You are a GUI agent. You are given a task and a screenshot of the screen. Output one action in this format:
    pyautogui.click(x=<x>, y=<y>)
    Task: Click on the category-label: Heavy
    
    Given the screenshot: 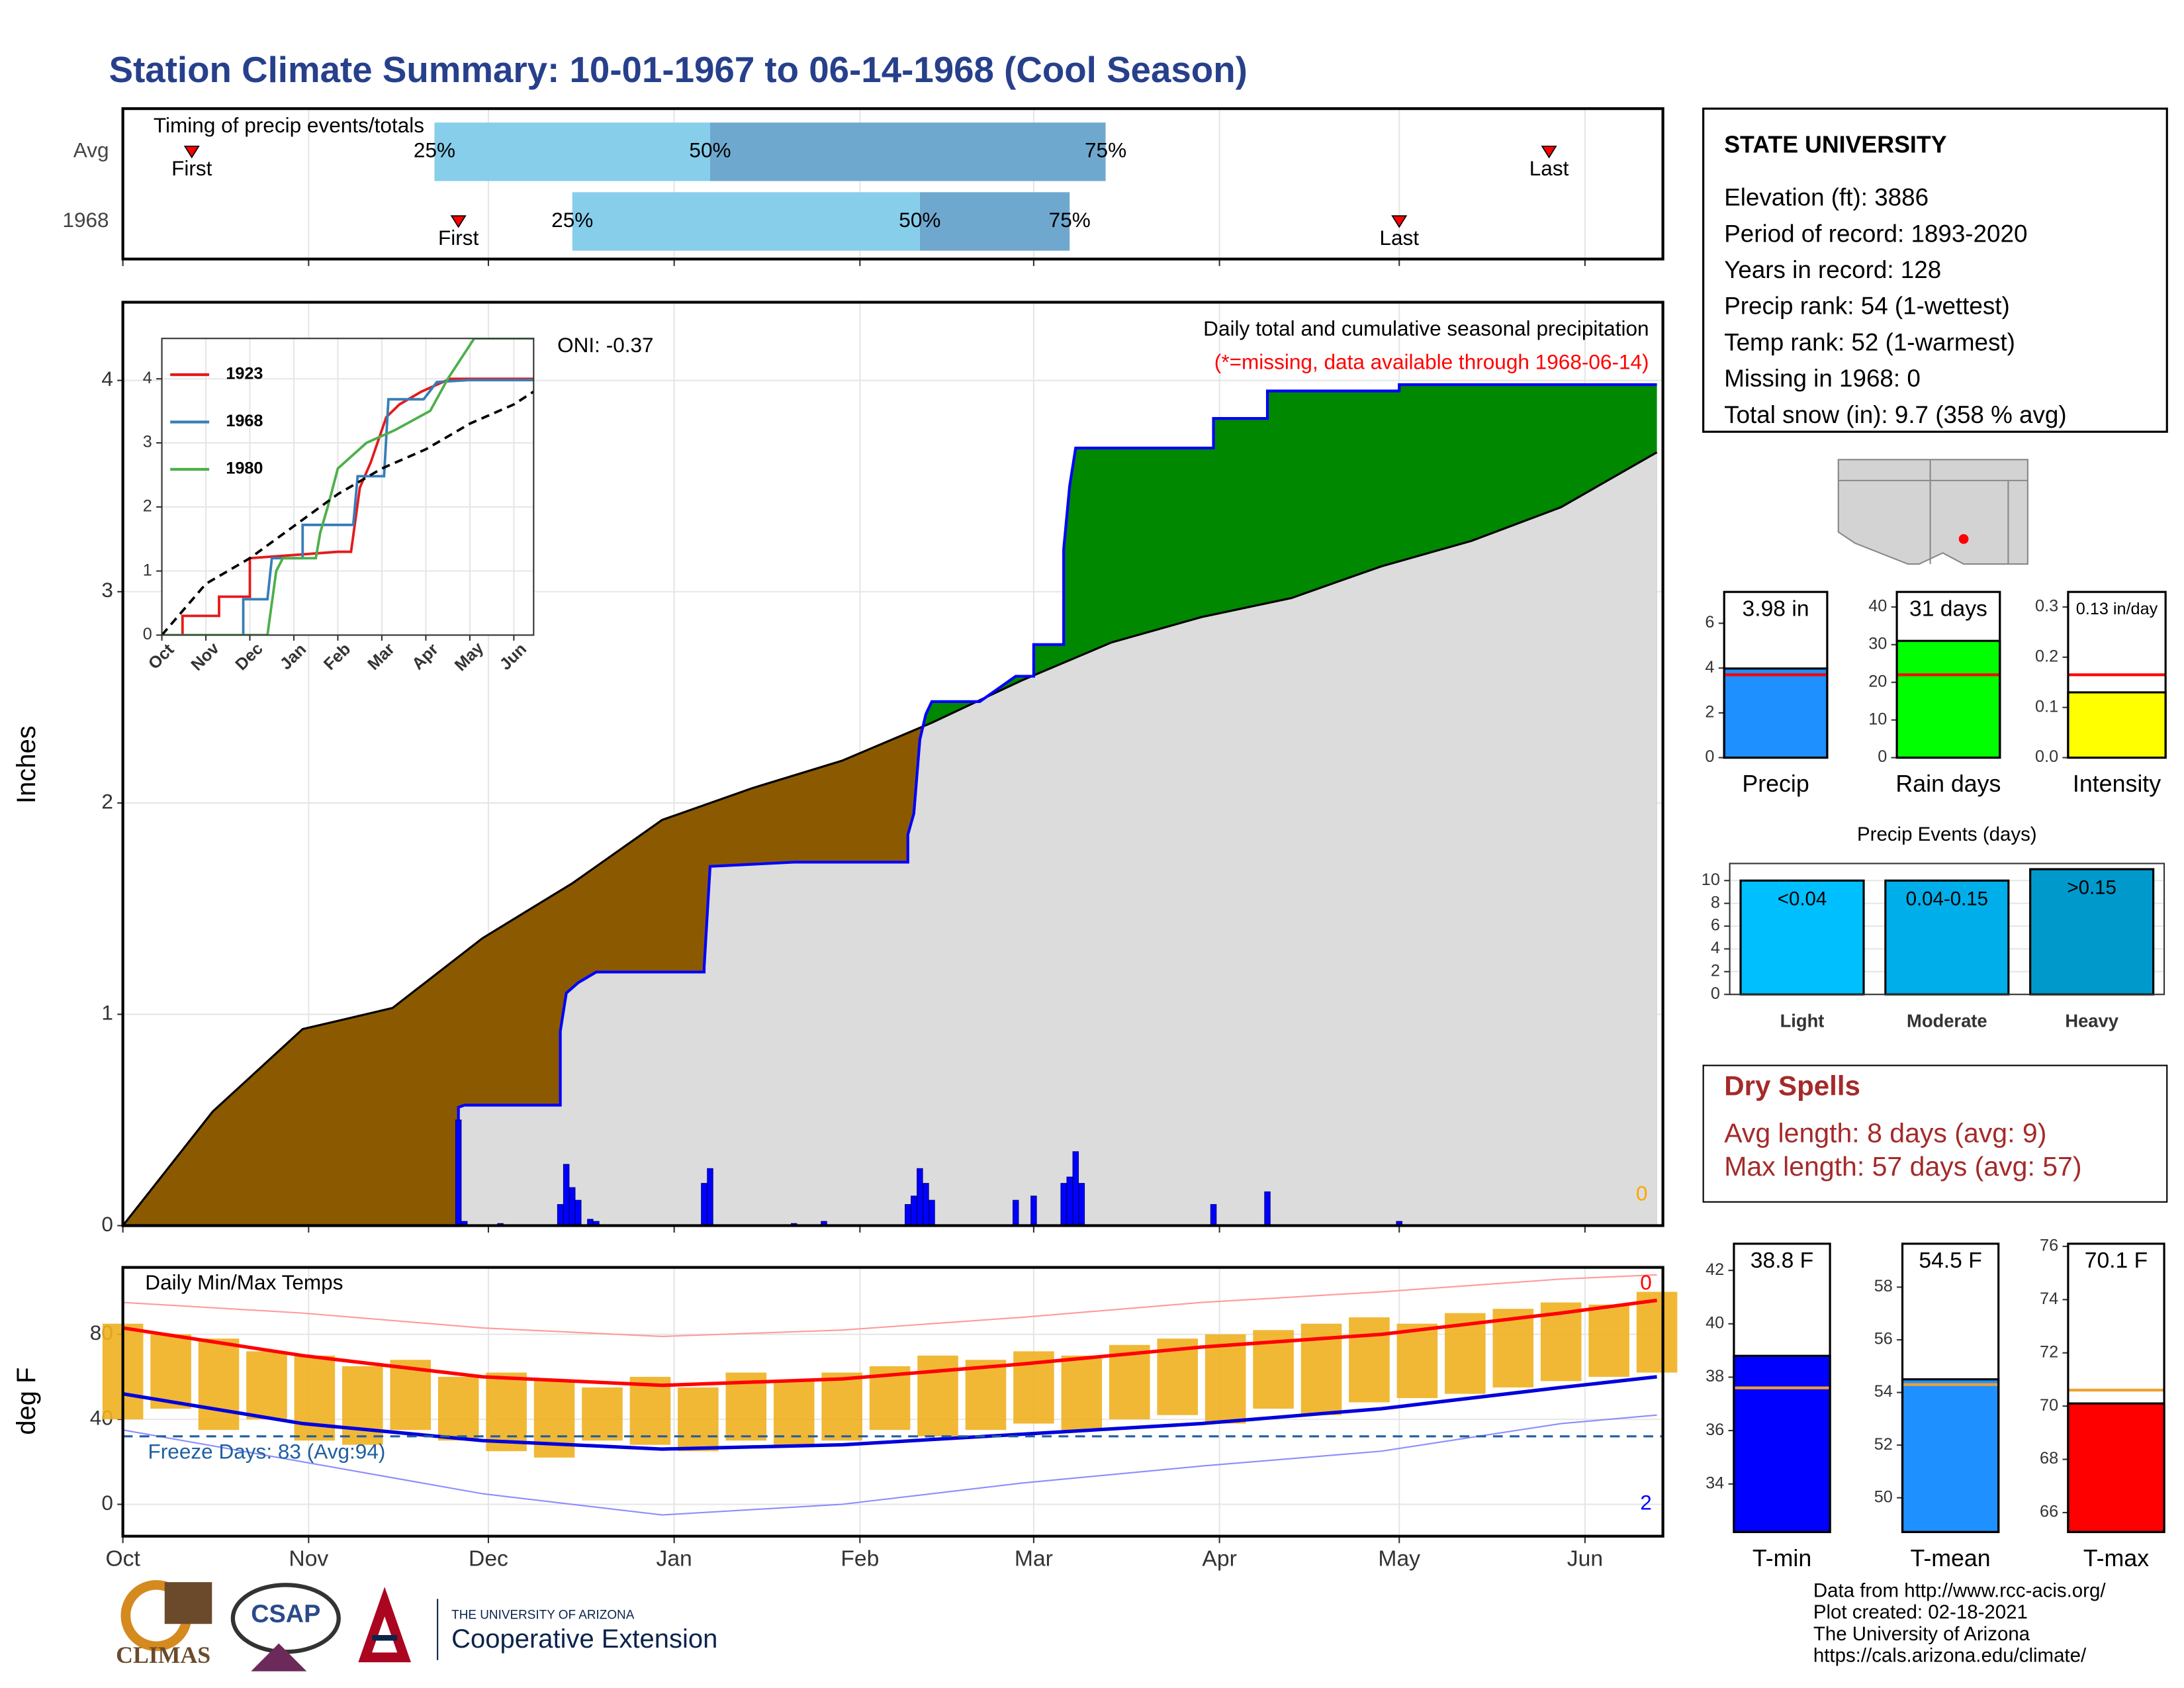 What is the action you would take?
    pyautogui.click(x=2091, y=1021)
    